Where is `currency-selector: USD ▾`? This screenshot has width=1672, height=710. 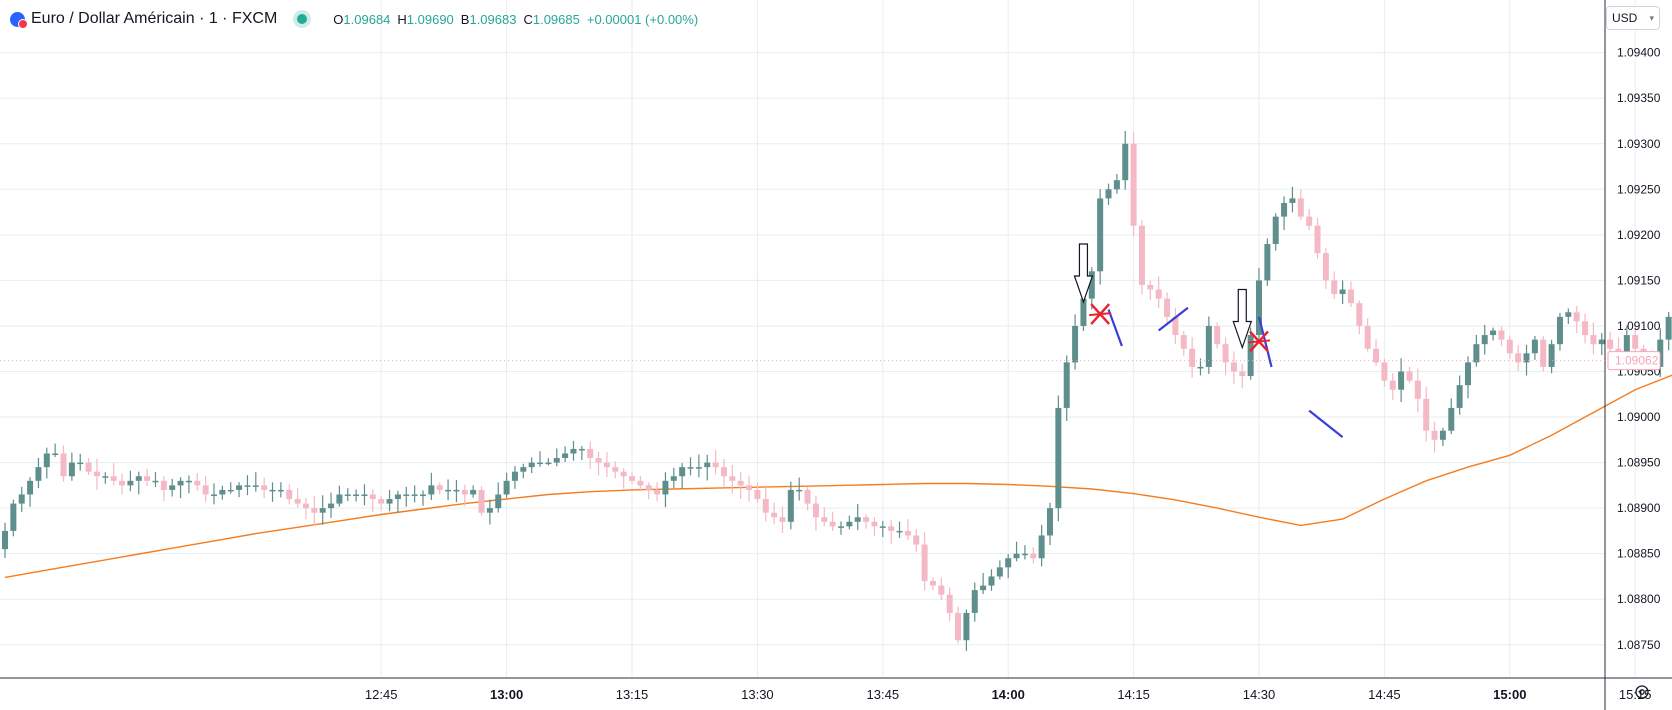 currency-selector: USD ▾ is located at coordinates (1633, 18).